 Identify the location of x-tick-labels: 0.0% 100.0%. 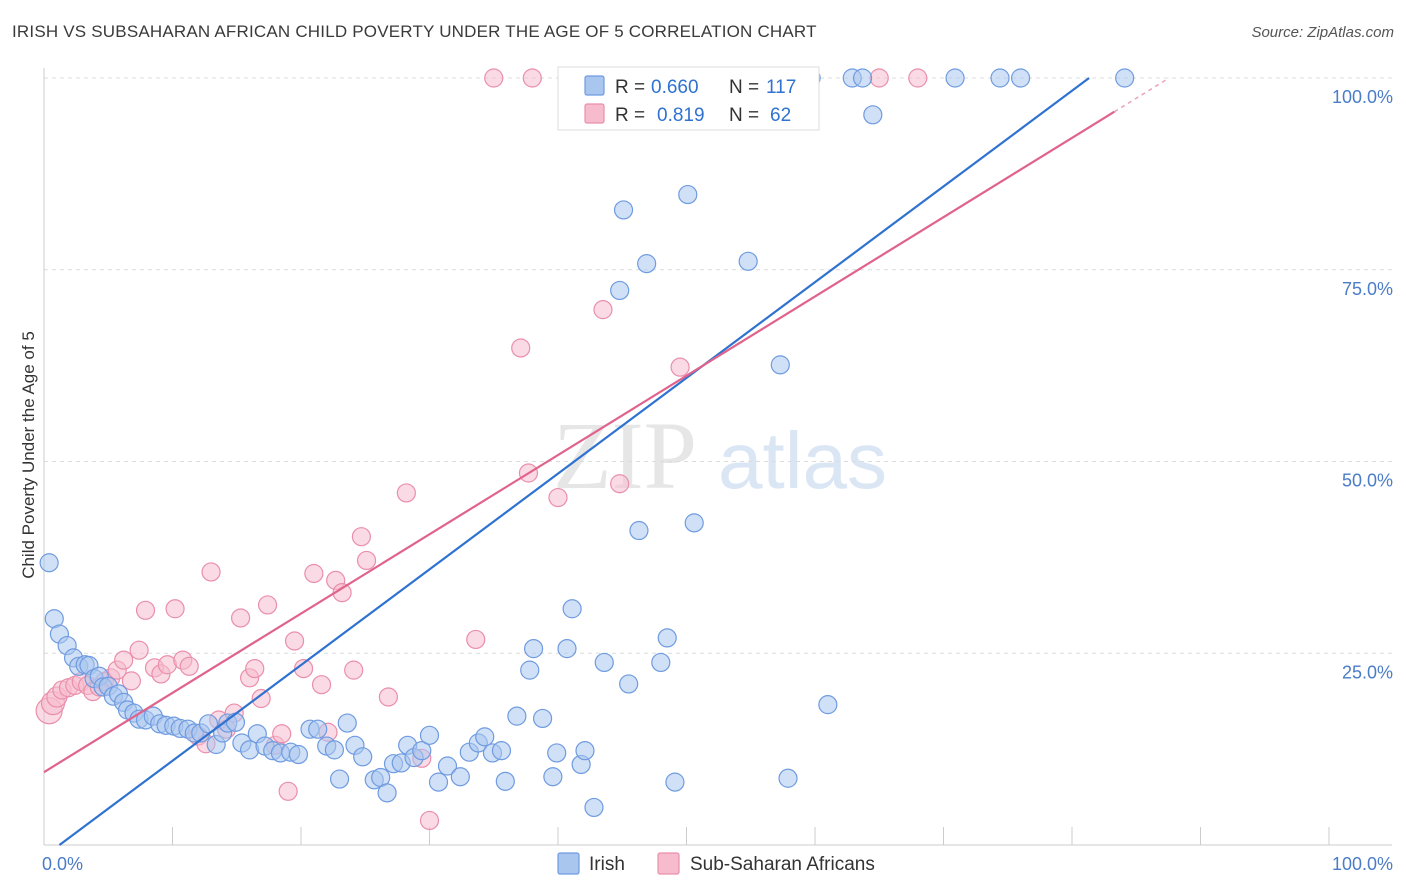
(717, 864).